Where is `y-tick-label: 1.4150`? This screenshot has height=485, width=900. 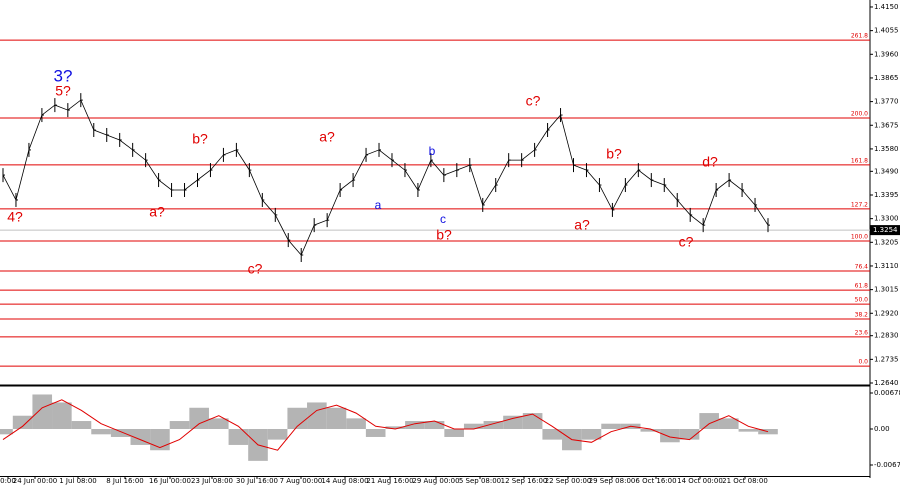 y-tick-label: 1.4150 is located at coordinates (886, 7).